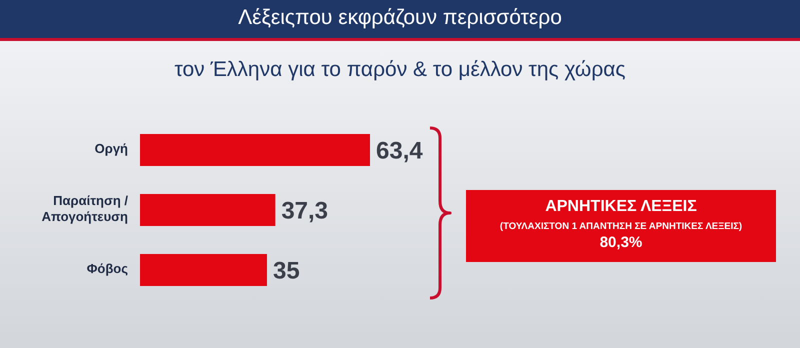 The height and width of the screenshot is (348, 800). What do you see at coordinates (107, 268) in the screenshot?
I see `y-tick-label: Φόβος` at bounding box center [107, 268].